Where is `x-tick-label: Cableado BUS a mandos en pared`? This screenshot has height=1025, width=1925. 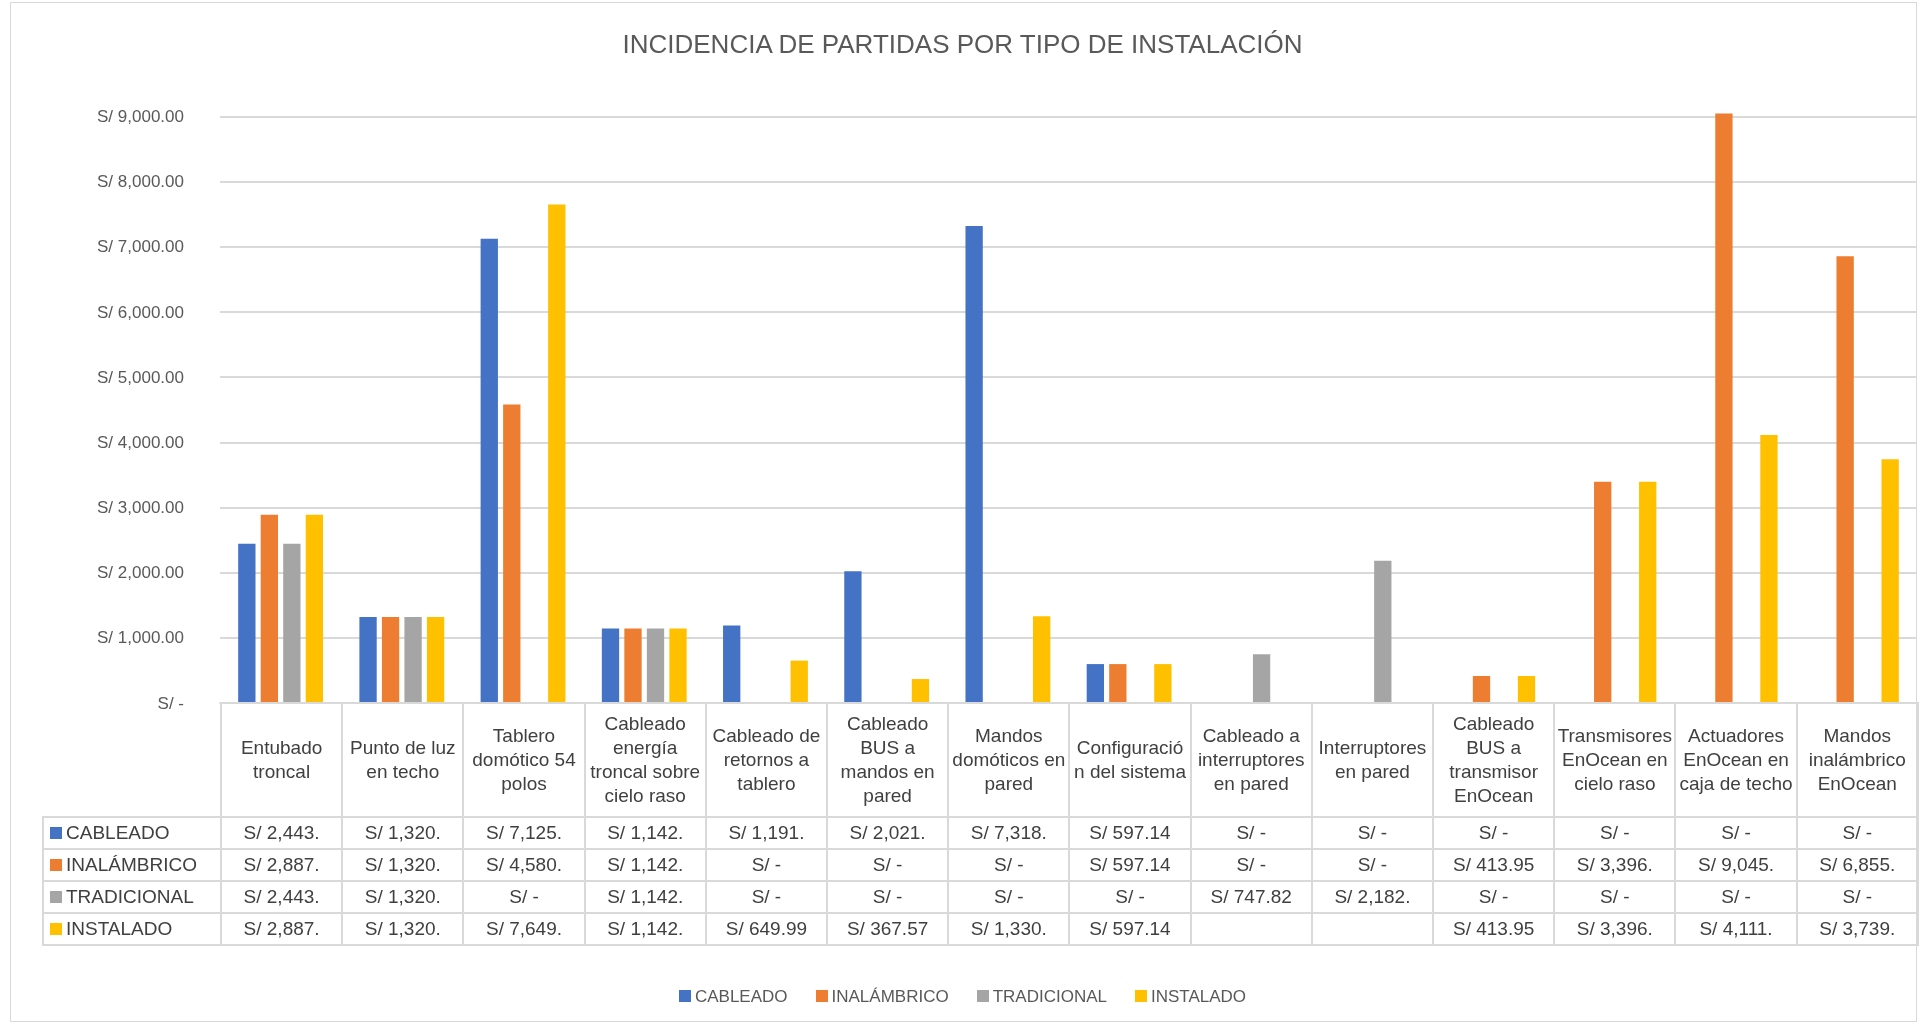 x-tick-label: Cableado BUS a mandos en pared is located at coordinates (888, 760).